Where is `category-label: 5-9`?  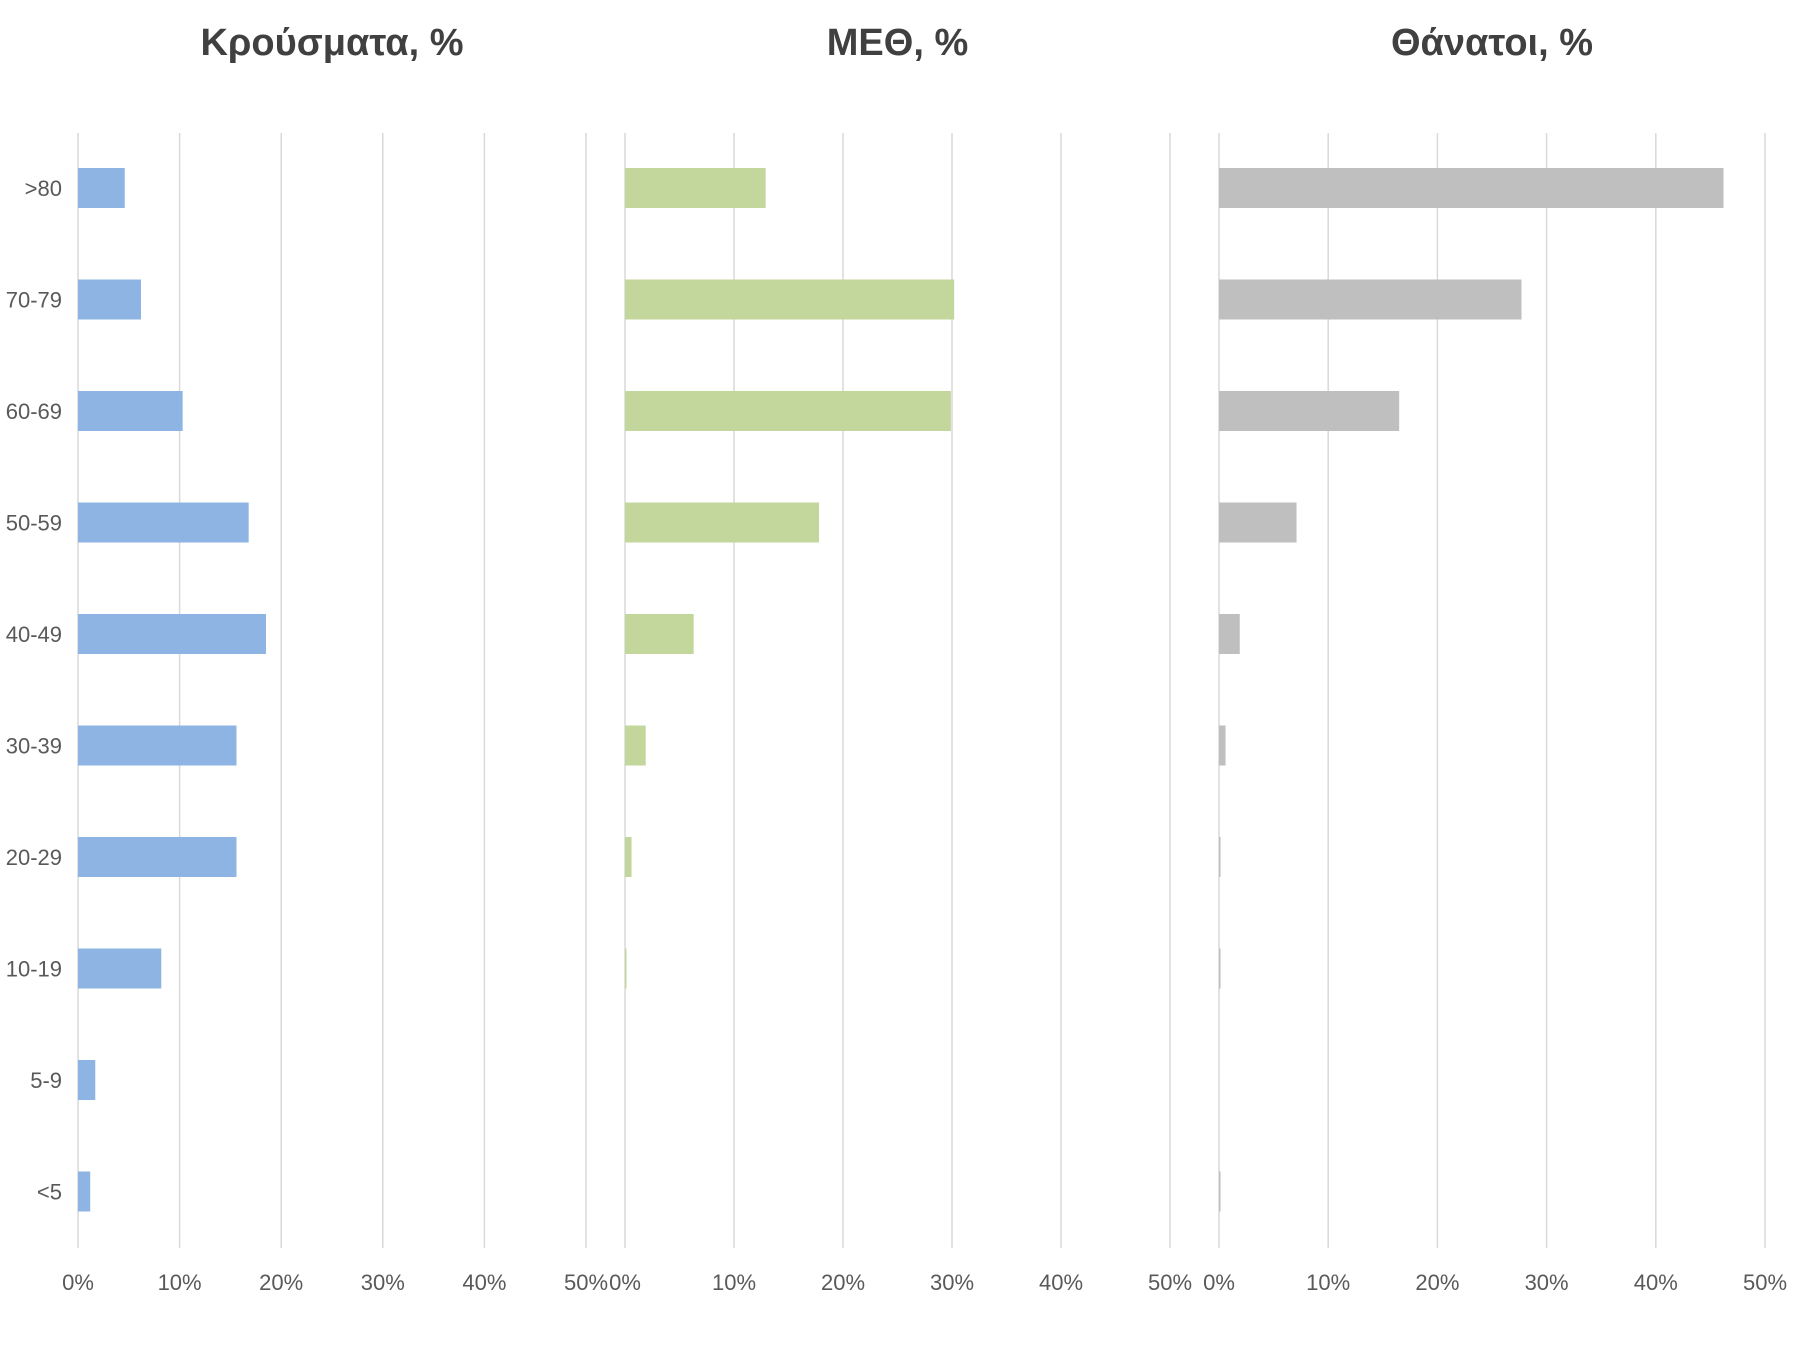
category-label: 5-9 is located at coordinates (46, 1080).